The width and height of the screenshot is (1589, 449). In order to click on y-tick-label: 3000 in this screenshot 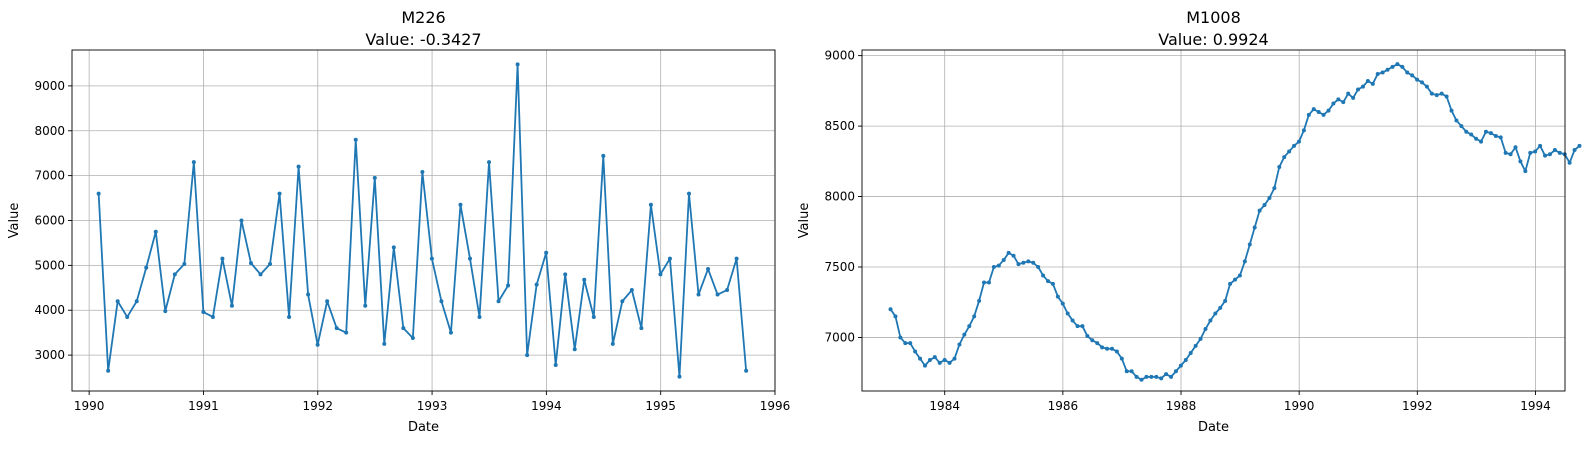, I will do `click(49, 355)`.